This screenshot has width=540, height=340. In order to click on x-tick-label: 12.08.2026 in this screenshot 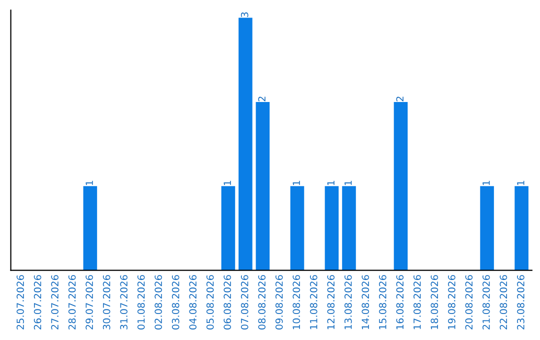, I will do `click(331, 302)`.